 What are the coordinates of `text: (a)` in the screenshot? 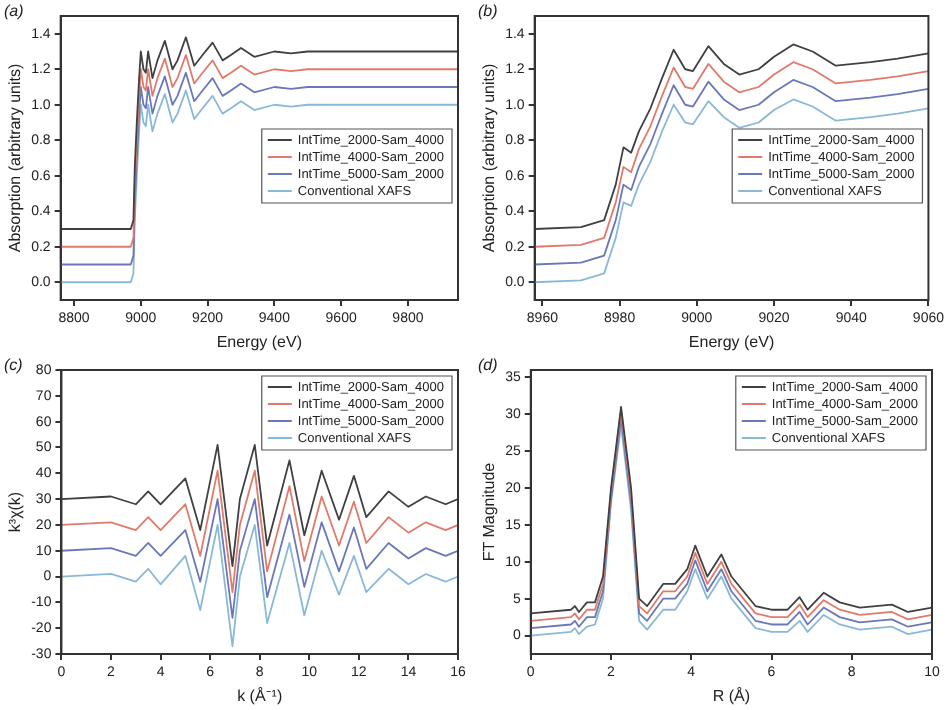 It's located at (14, 11).